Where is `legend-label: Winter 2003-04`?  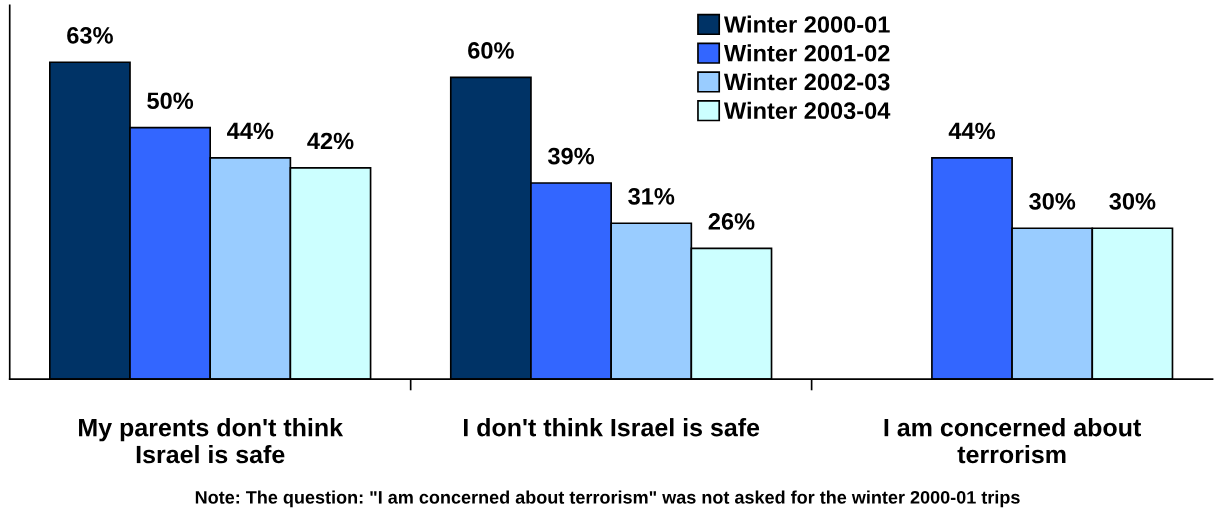 legend-label: Winter 2003-04 is located at coordinates (807, 110).